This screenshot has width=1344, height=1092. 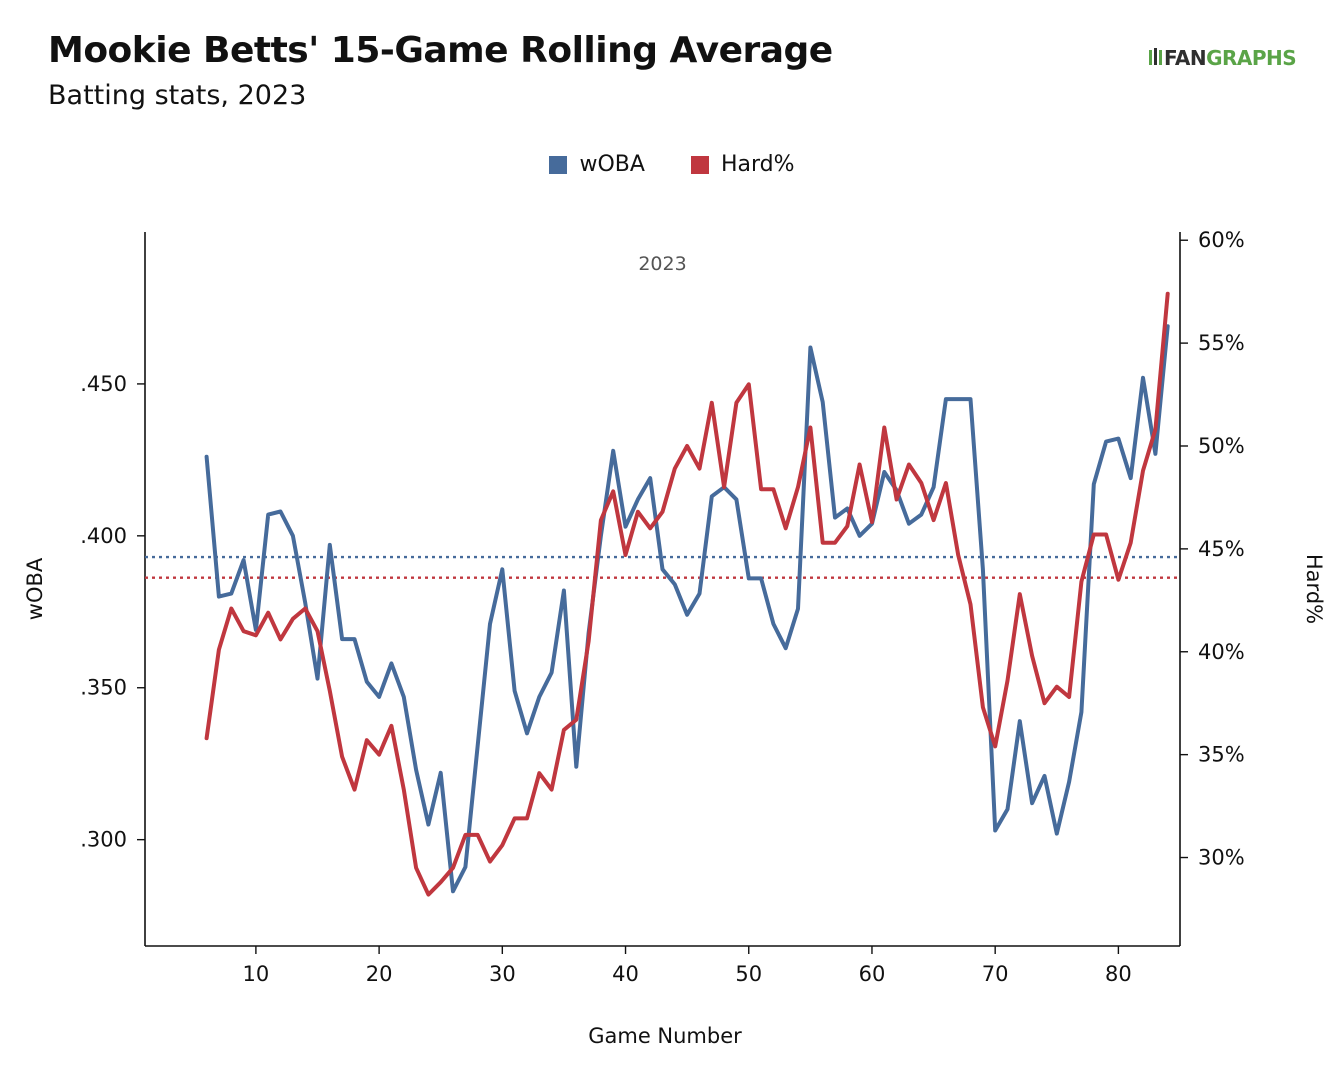 I want to click on x-tick-label: 10, so click(x=256, y=974).